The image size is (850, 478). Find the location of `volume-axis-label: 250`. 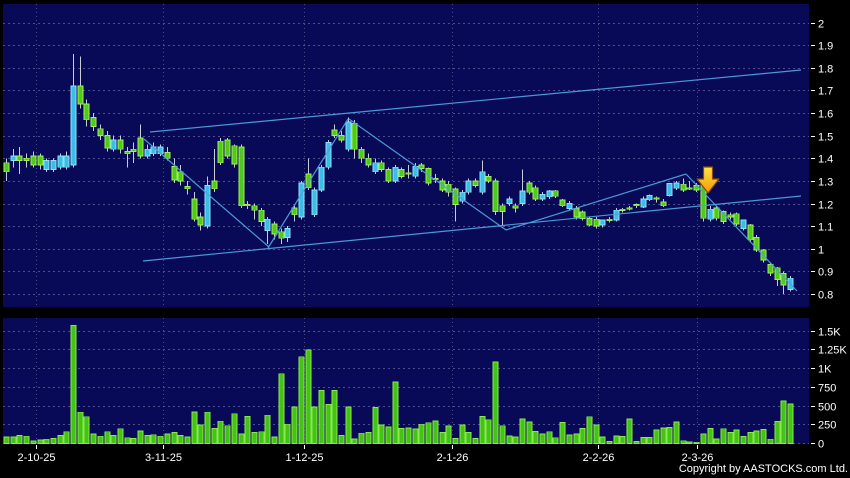

volume-axis-label: 250 is located at coordinates (827, 426).